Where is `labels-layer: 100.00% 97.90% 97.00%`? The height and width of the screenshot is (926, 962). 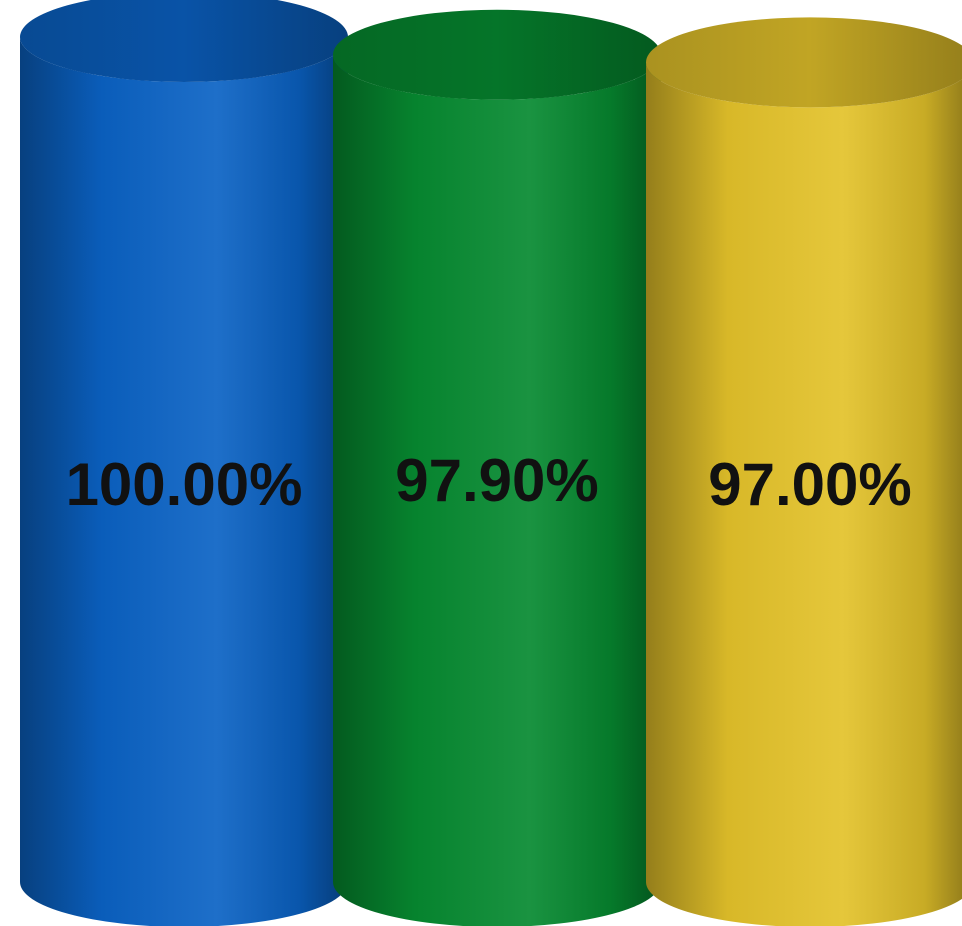 labels-layer: 100.00% 97.90% 97.00% is located at coordinates (489, 482).